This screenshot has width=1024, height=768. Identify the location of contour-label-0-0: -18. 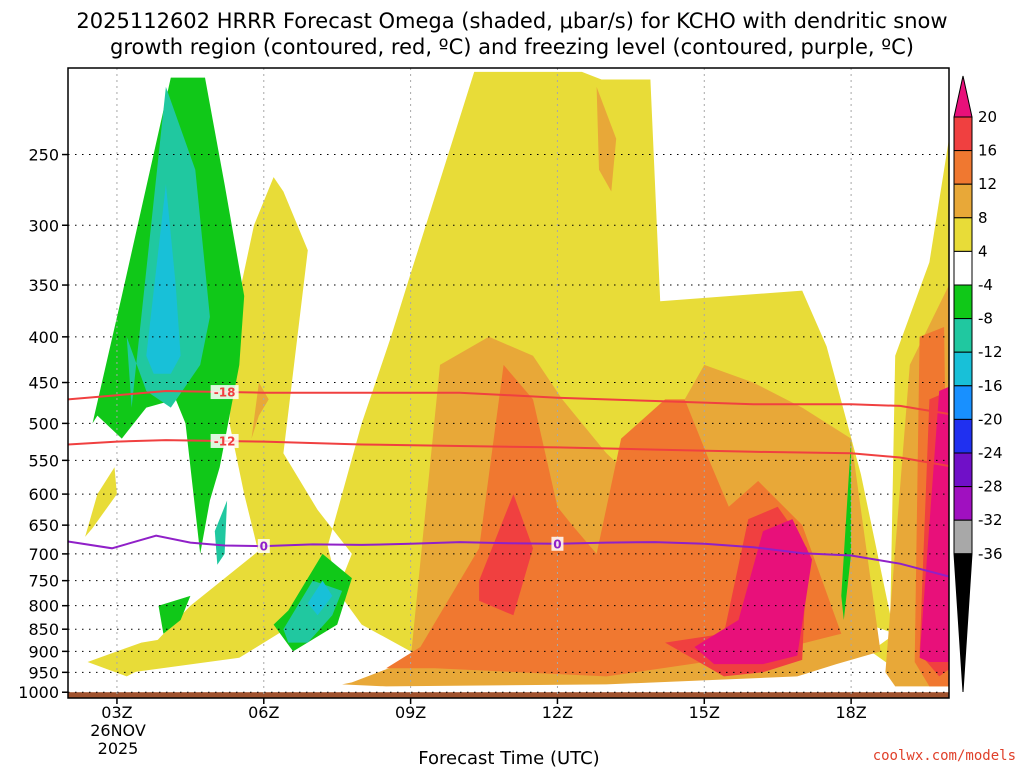
(225, 393).